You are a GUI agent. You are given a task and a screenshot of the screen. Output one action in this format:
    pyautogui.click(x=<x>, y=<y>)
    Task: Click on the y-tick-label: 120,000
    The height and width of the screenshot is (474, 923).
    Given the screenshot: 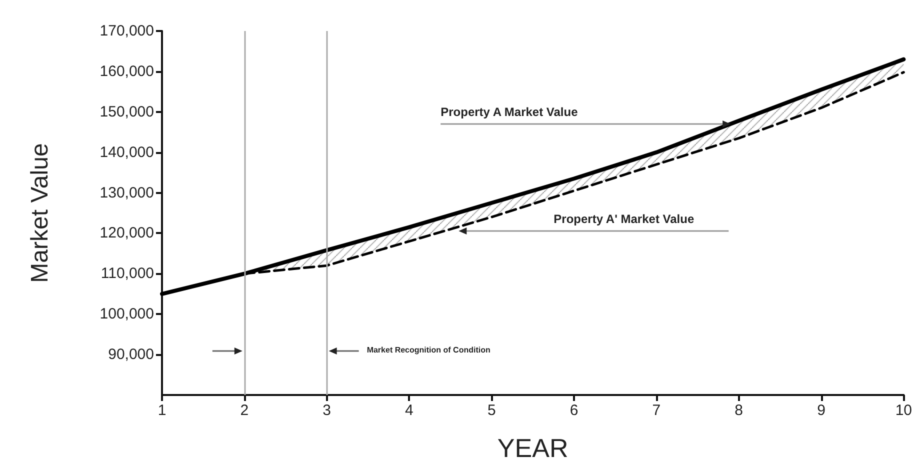 What is the action you would take?
    pyautogui.click(x=127, y=233)
    